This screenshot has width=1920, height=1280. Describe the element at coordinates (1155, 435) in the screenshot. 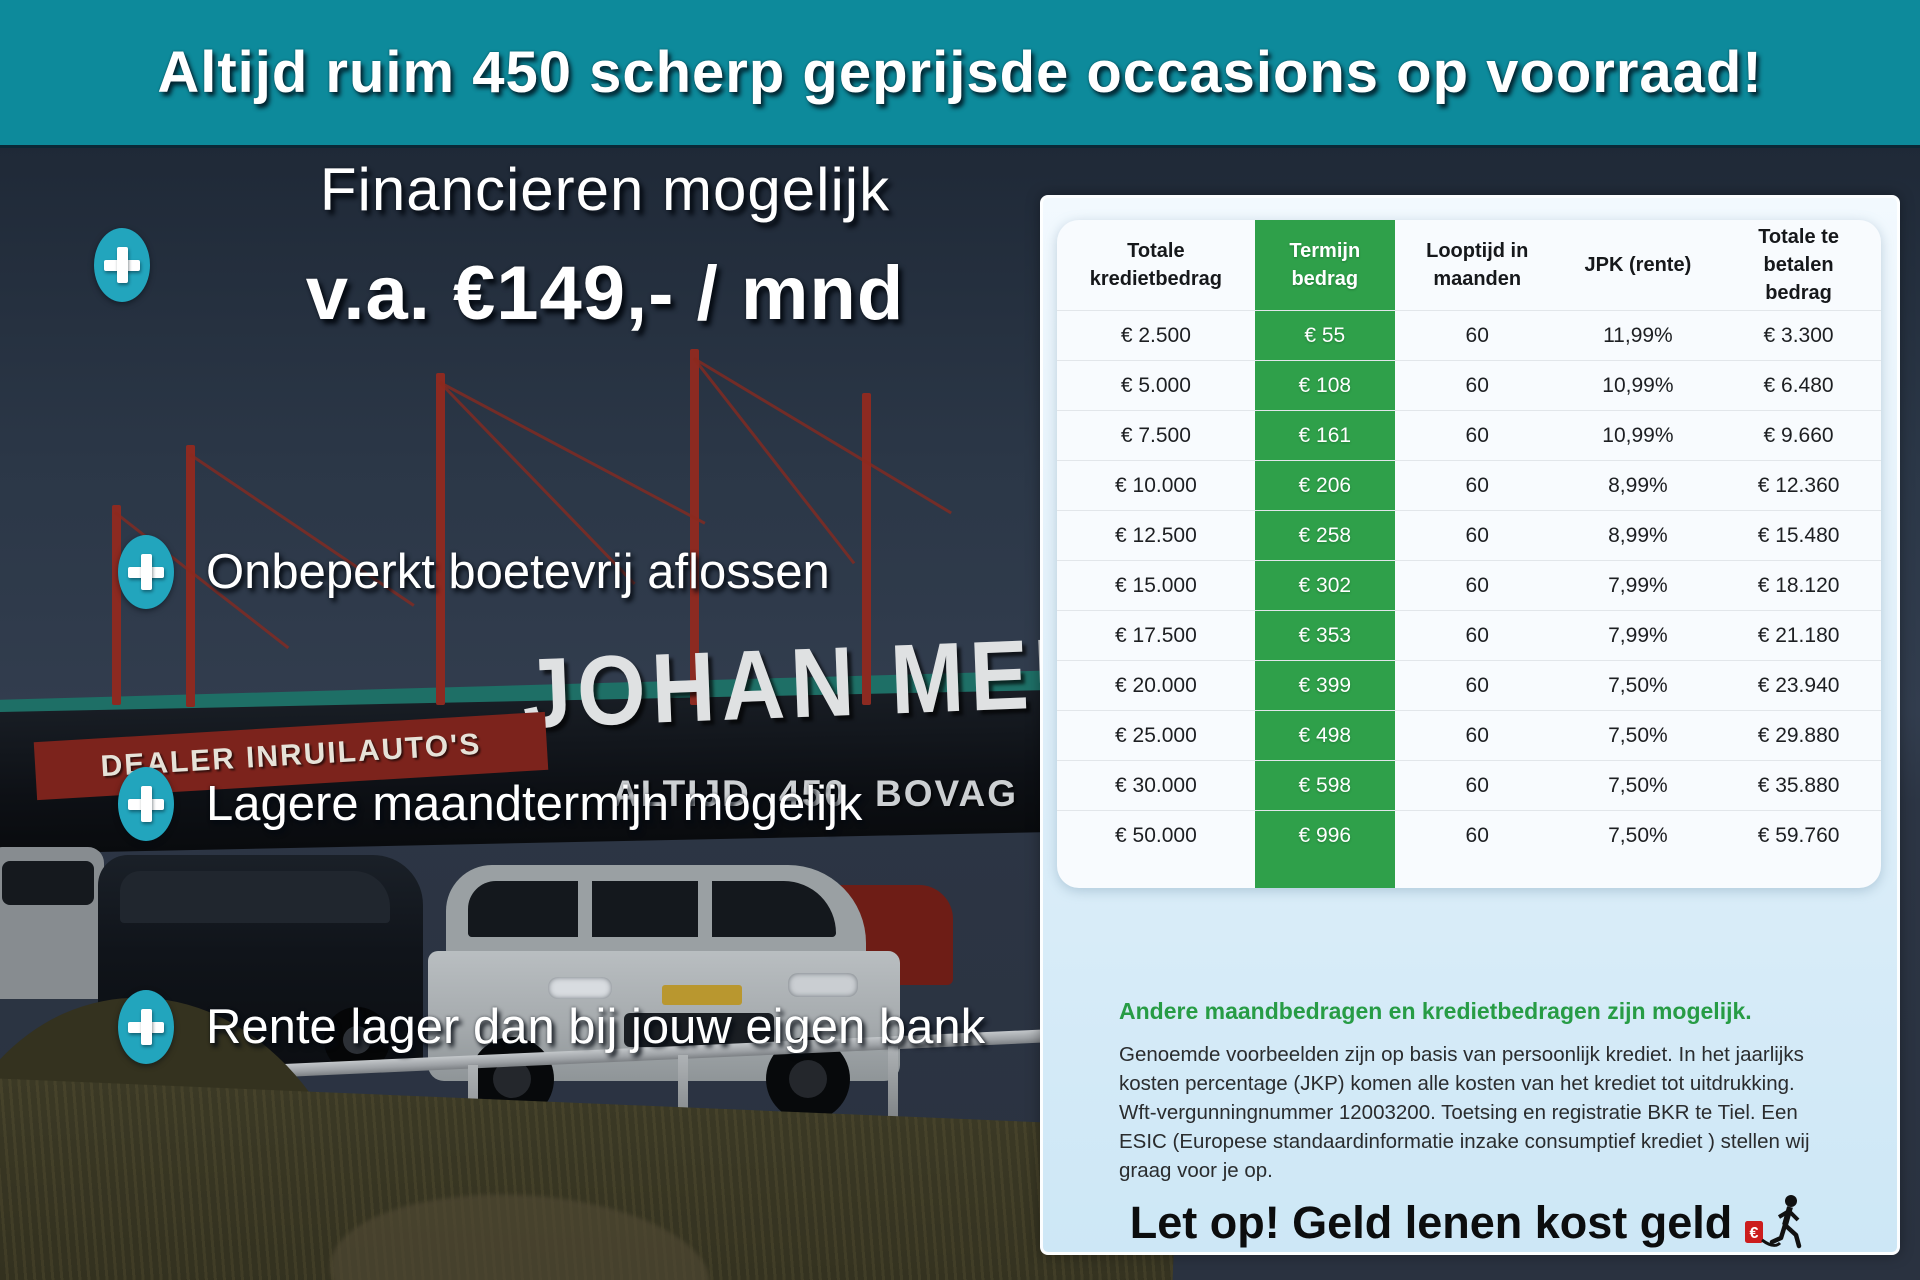

I see `table-cell: € 7.500` at that location.